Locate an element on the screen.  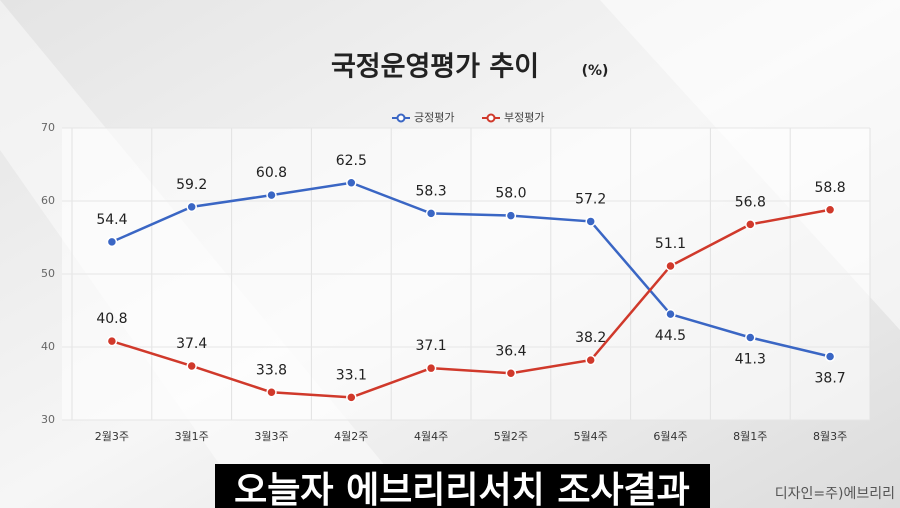
y-tick-label: 30 is located at coordinates (48, 419).